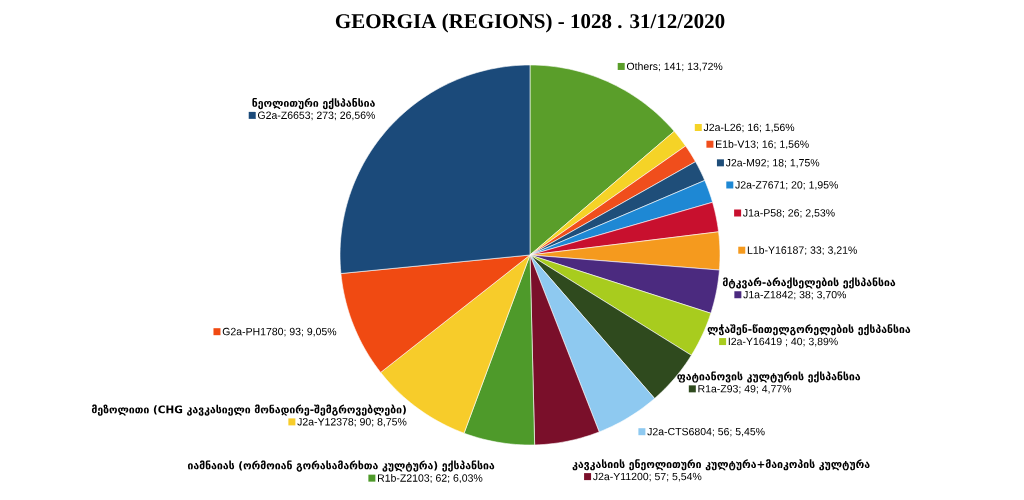 Image resolution: width=1024 pixels, height=500 pixels. What do you see at coordinates (352, 422) in the screenshot?
I see `legend-label: J2a-Y12378; 90; 8,75%` at bounding box center [352, 422].